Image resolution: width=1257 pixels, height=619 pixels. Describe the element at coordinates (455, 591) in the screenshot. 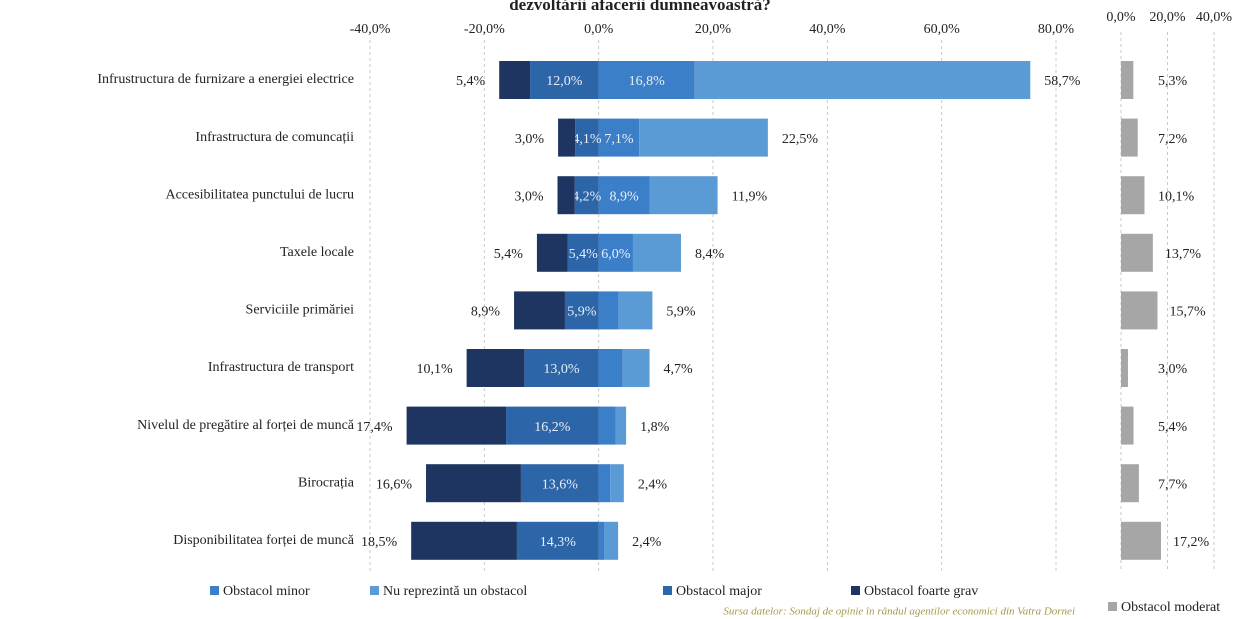

I see `legend-label: Nu reprezintă un obstacol` at that location.